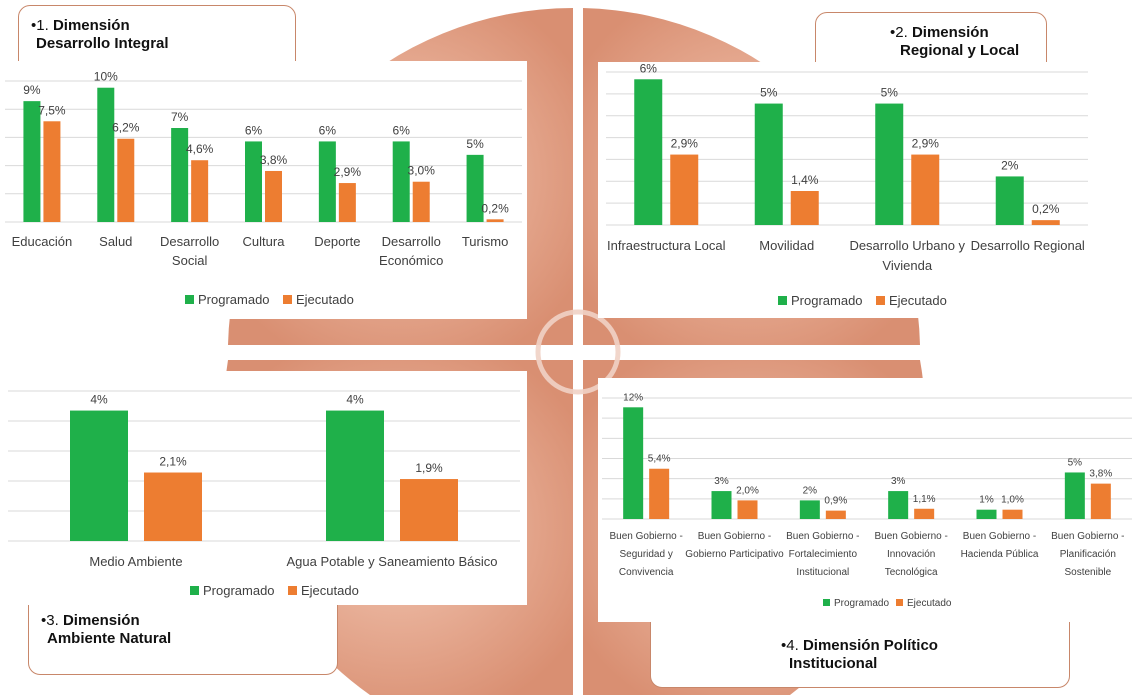 This screenshot has height=695, width=1136. What do you see at coordinates (32, 90) in the screenshot?
I see `value-label-programado: 9%` at bounding box center [32, 90].